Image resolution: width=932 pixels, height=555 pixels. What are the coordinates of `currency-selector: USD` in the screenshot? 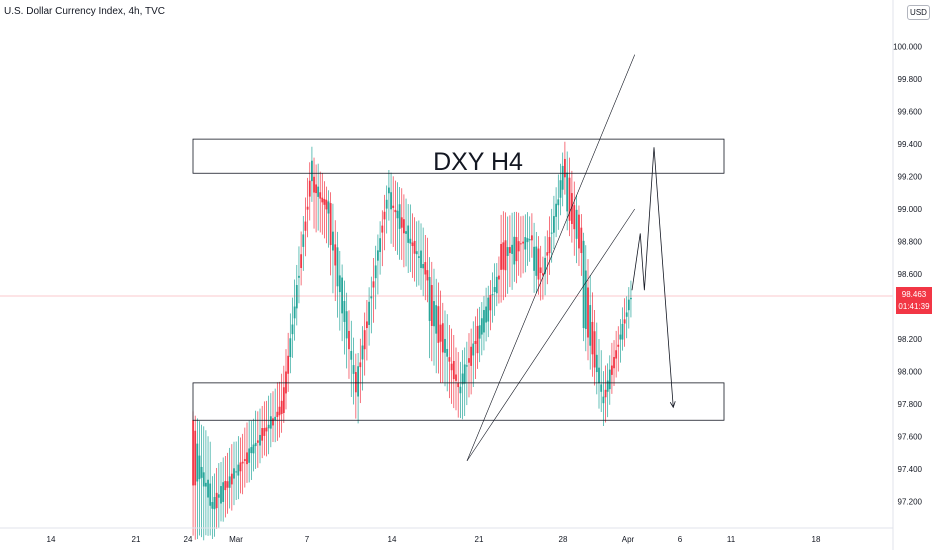 It's located at (918, 12).